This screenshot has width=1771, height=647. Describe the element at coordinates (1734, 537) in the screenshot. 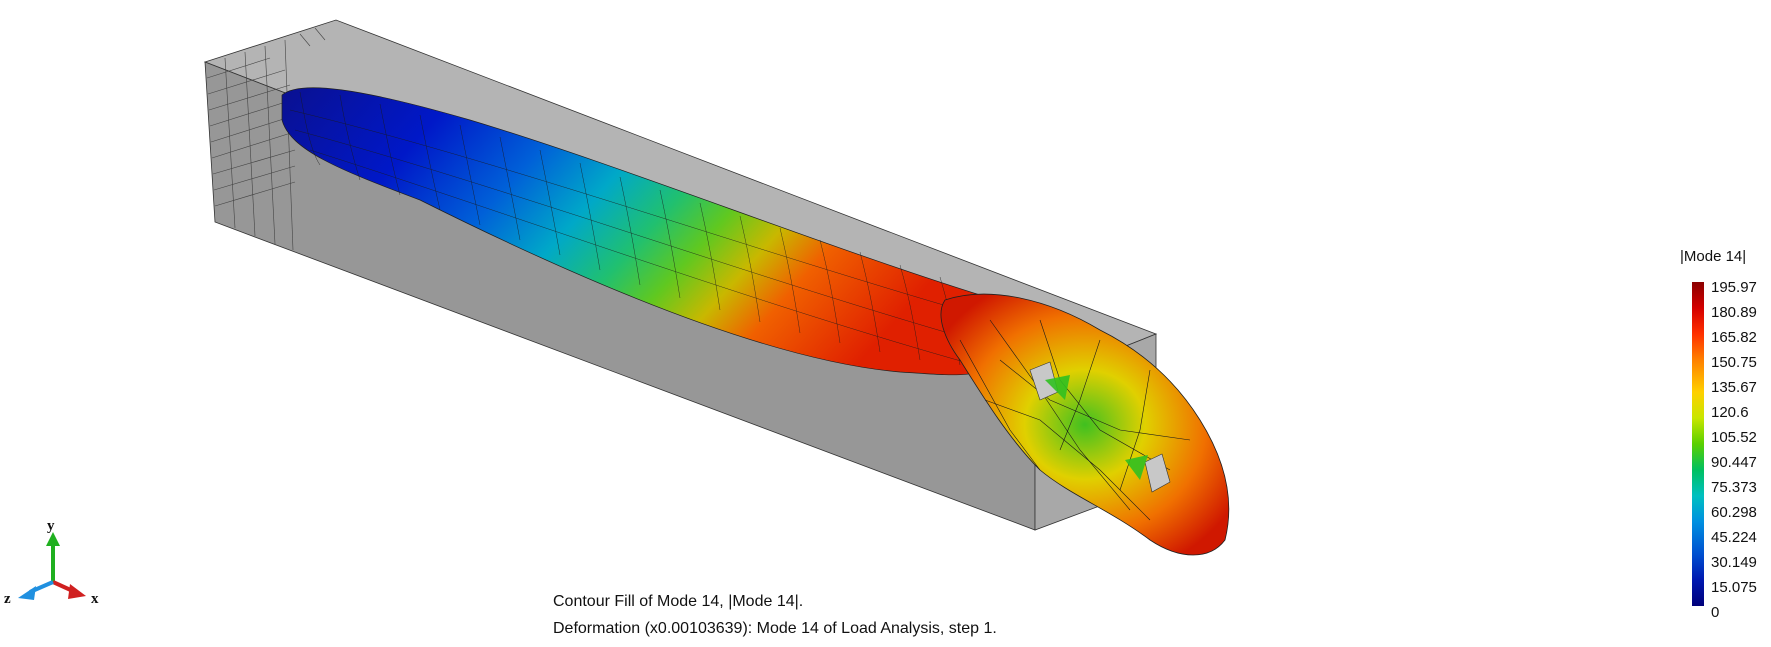

I see `legend-tick: 45.224` at that location.